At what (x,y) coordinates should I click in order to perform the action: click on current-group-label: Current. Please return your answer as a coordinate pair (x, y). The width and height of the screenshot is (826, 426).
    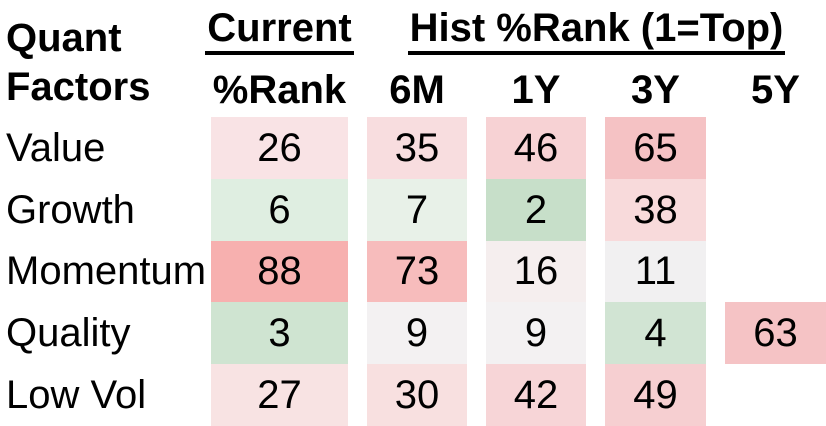
    Looking at the image, I should click on (279, 31).